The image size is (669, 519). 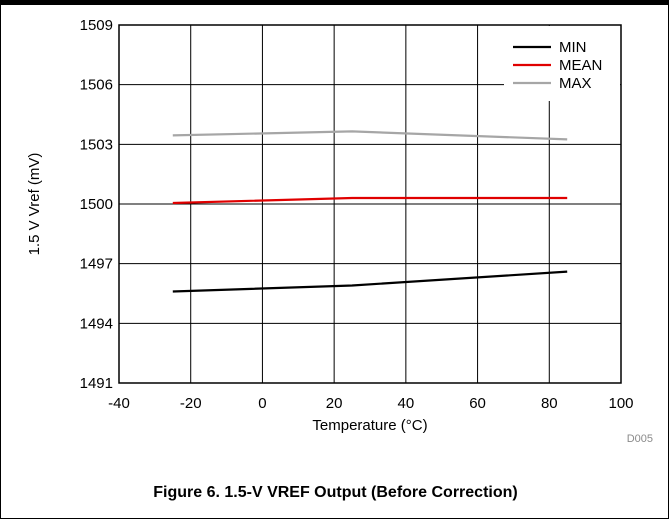 I want to click on legend-box, so click(x=562, y=63).